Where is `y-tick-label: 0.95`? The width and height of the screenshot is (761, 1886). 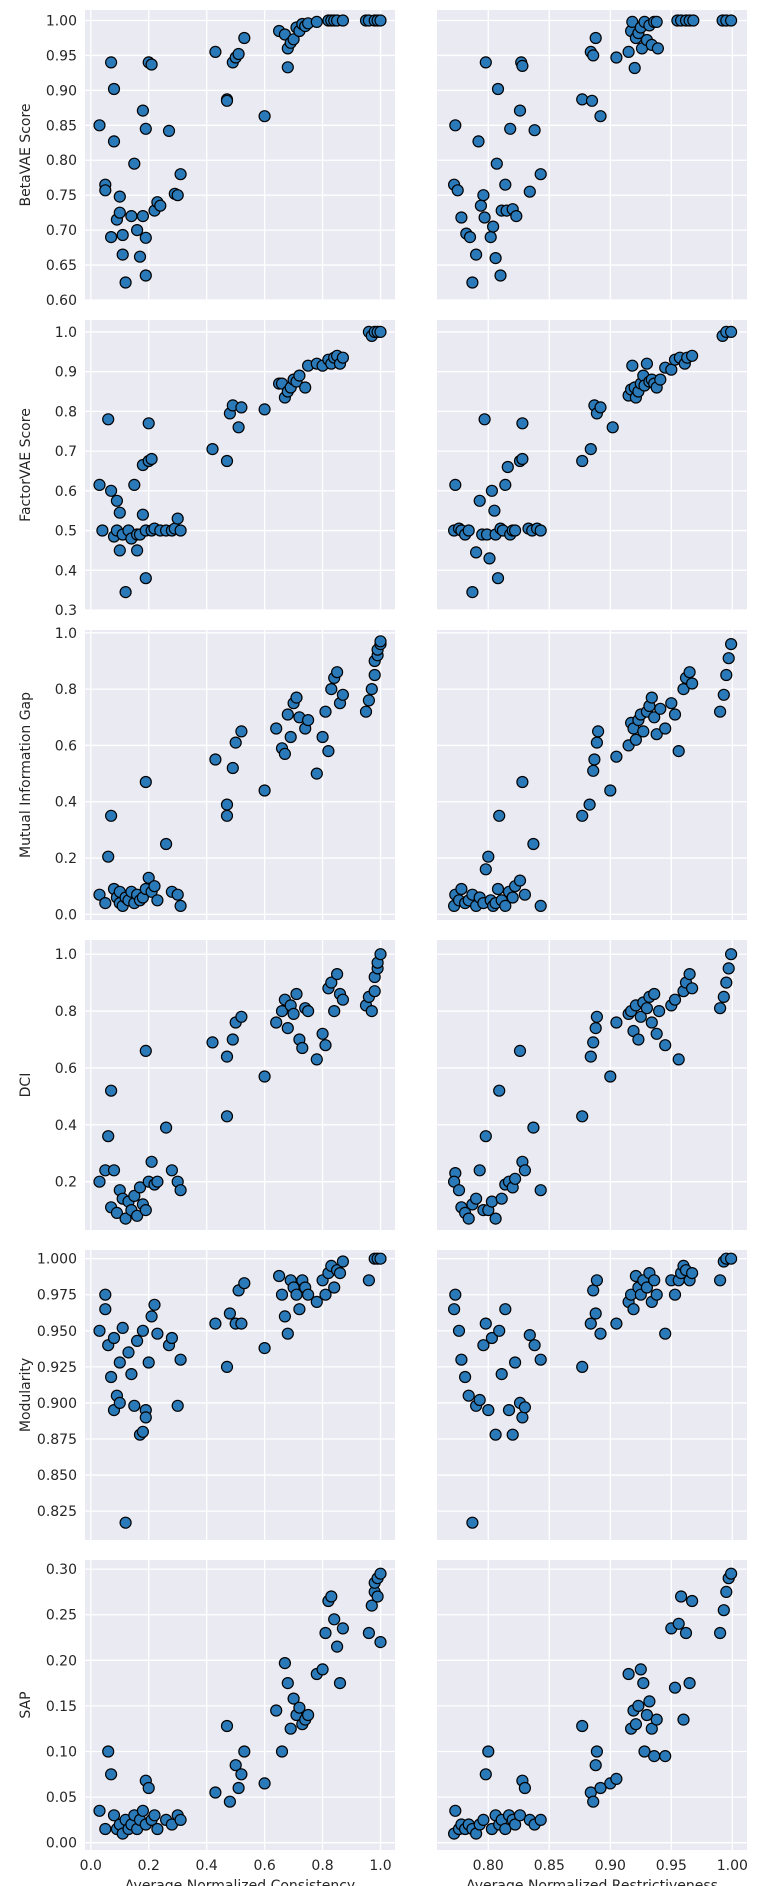 y-tick-label: 0.95 is located at coordinates (61, 56).